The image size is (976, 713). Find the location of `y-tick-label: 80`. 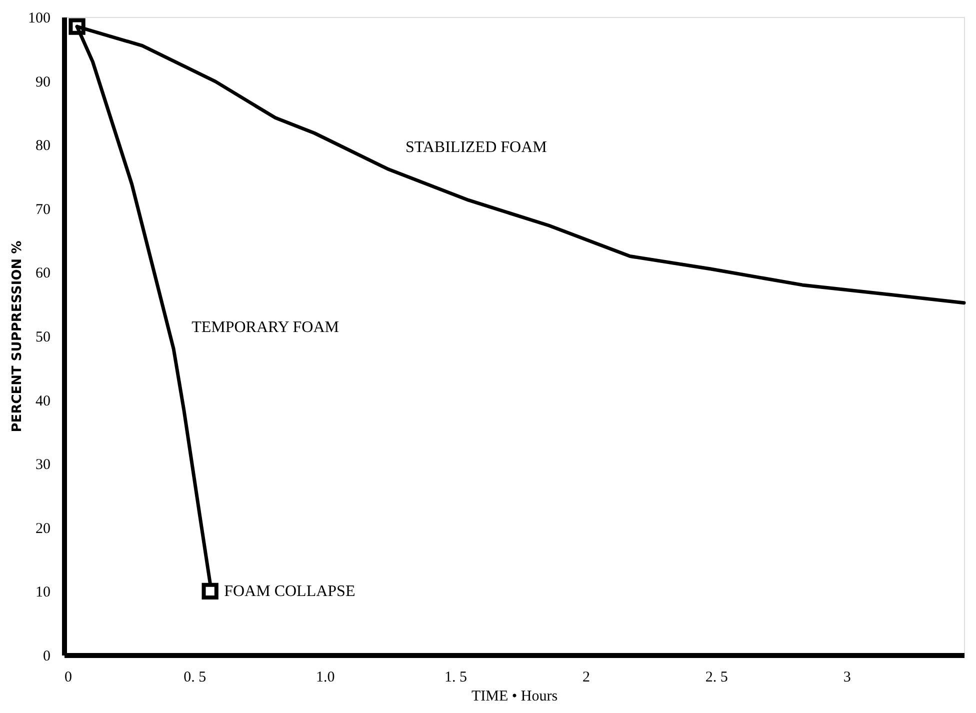

y-tick-label: 80 is located at coordinates (43, 146).